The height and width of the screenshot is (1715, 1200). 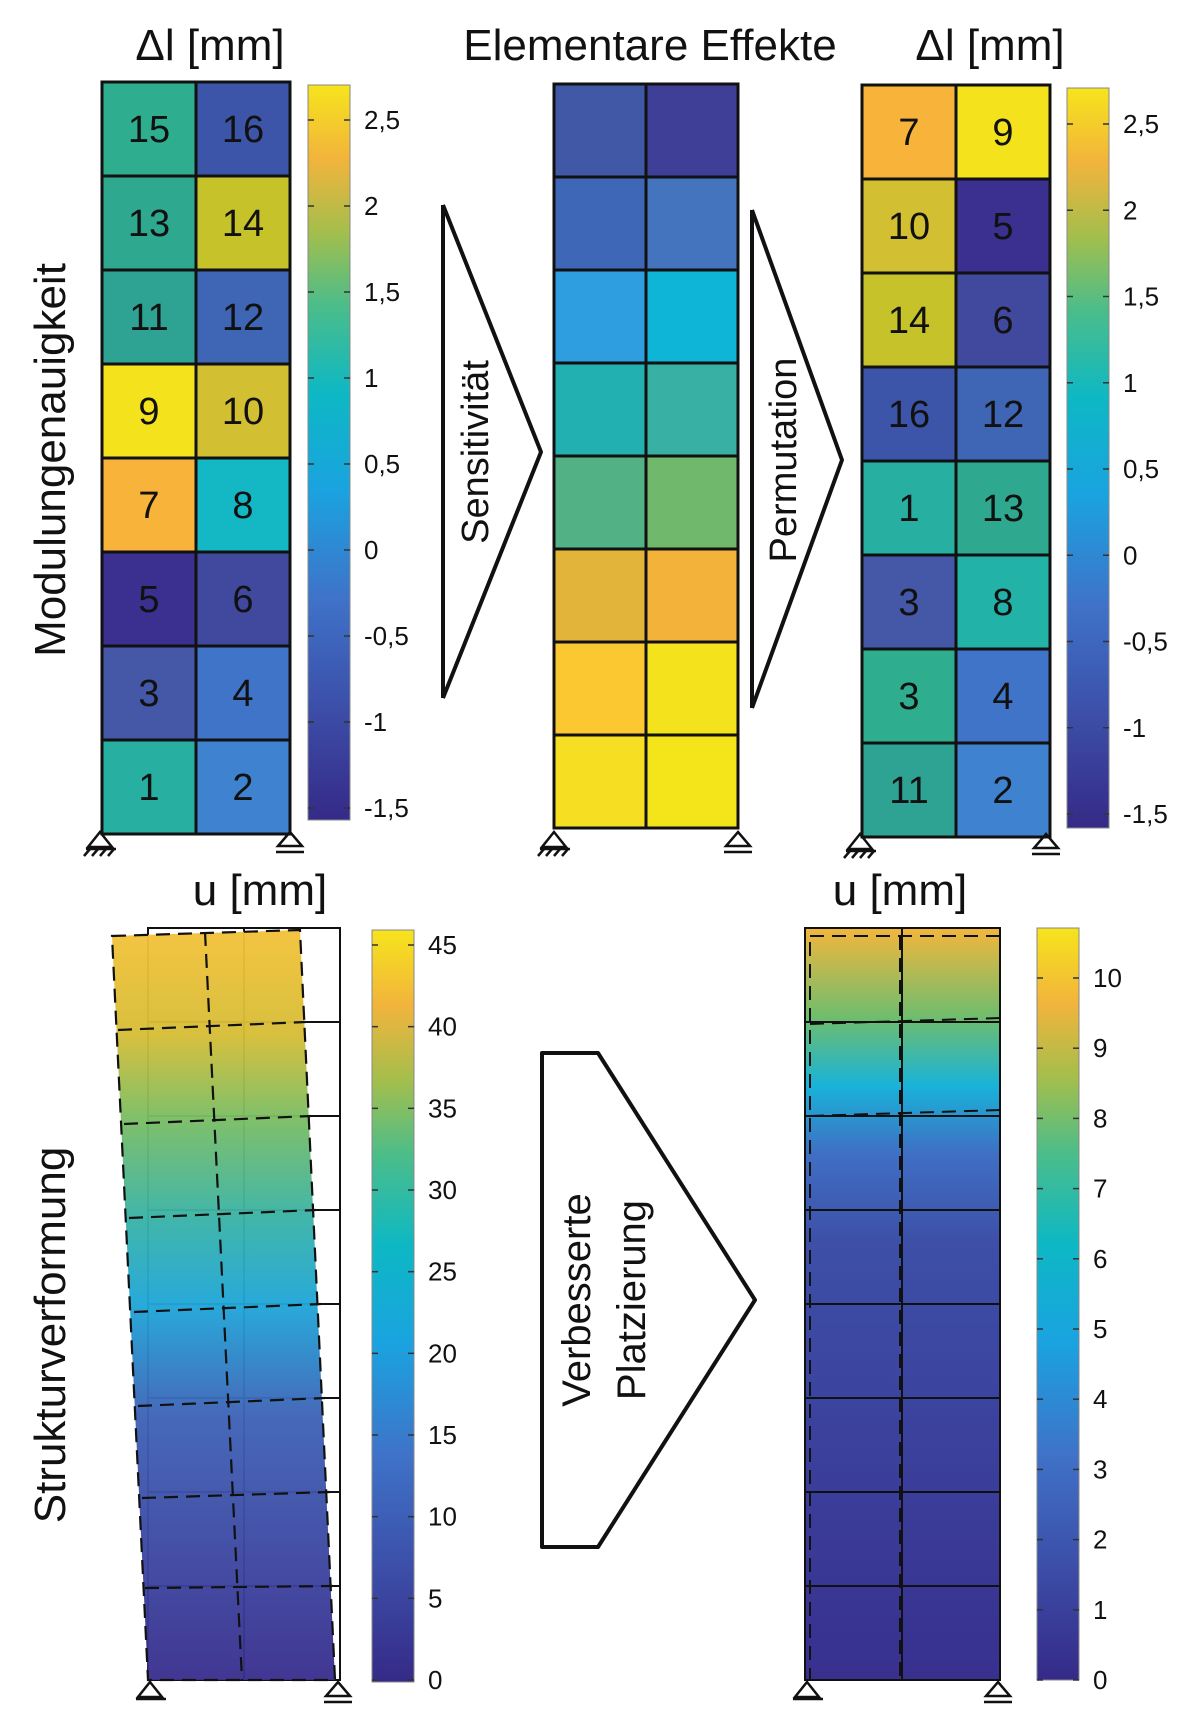 What do you see at coordinates (632, 1300) in the screenshot?
I see `arrow-improved-label-line2: Platzierung` at bounding box center [632, 1300].